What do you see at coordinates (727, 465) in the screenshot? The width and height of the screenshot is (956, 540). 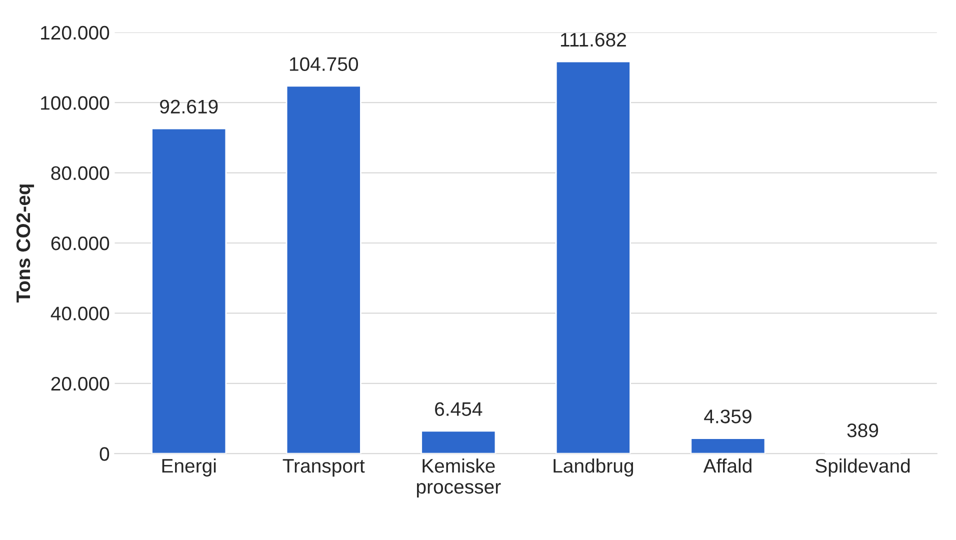 I see `x-tick-label: Affald` at bounding box center [727, 465].